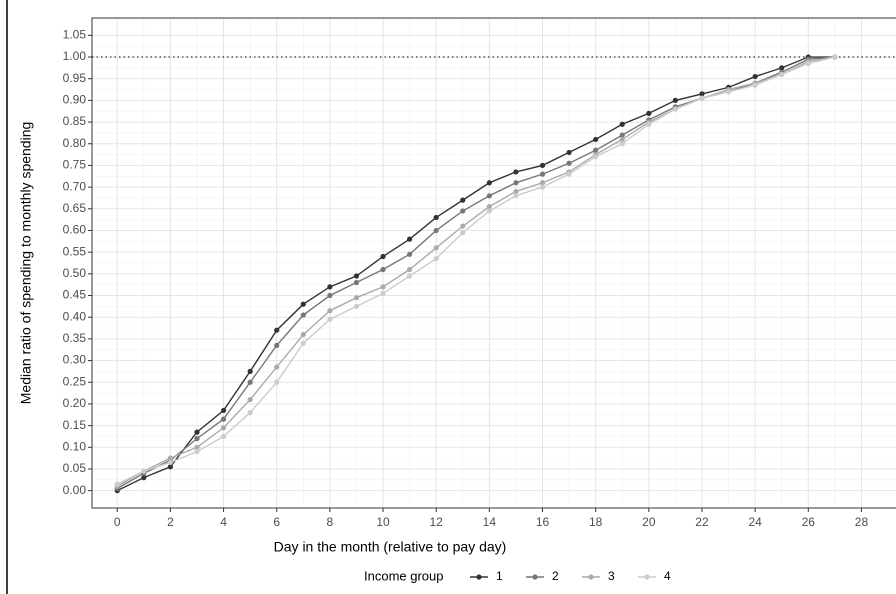 This screenshot has width=896, height=594. I want to click on x-tick-label: 12, so click(437, 522).